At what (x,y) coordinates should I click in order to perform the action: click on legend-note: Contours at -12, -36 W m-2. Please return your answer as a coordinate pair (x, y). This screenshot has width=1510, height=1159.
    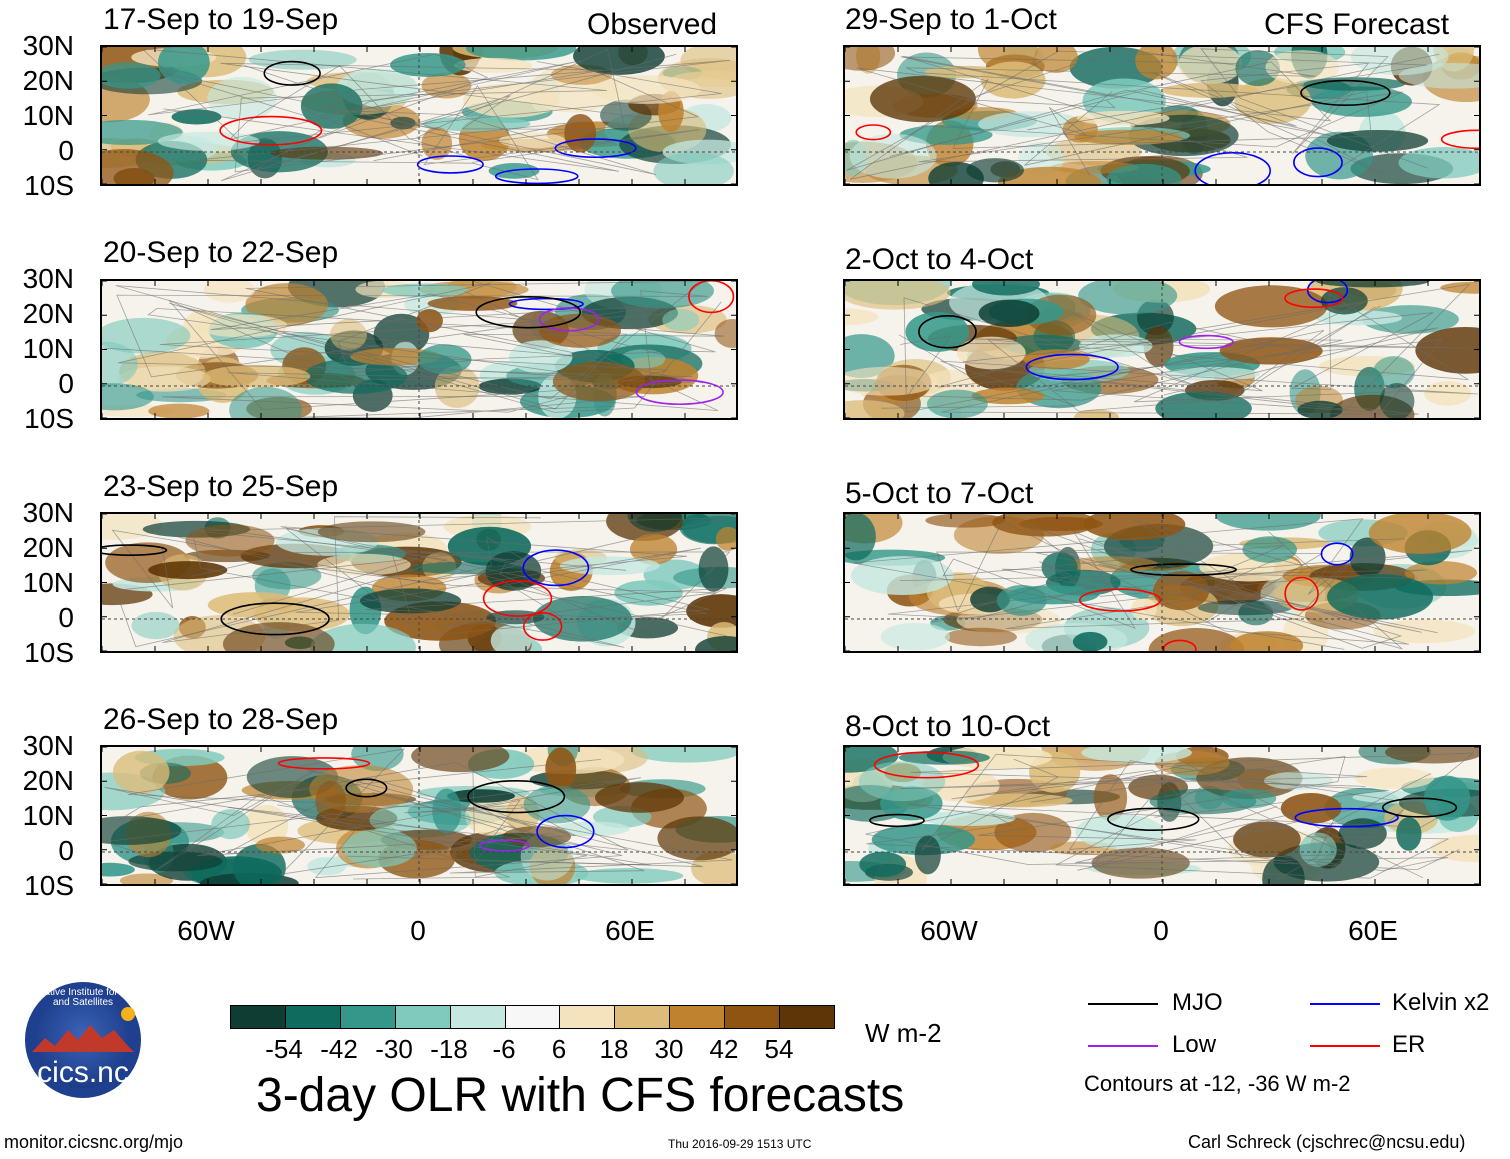
    Looking at the image, I should click on (1217, 1083).